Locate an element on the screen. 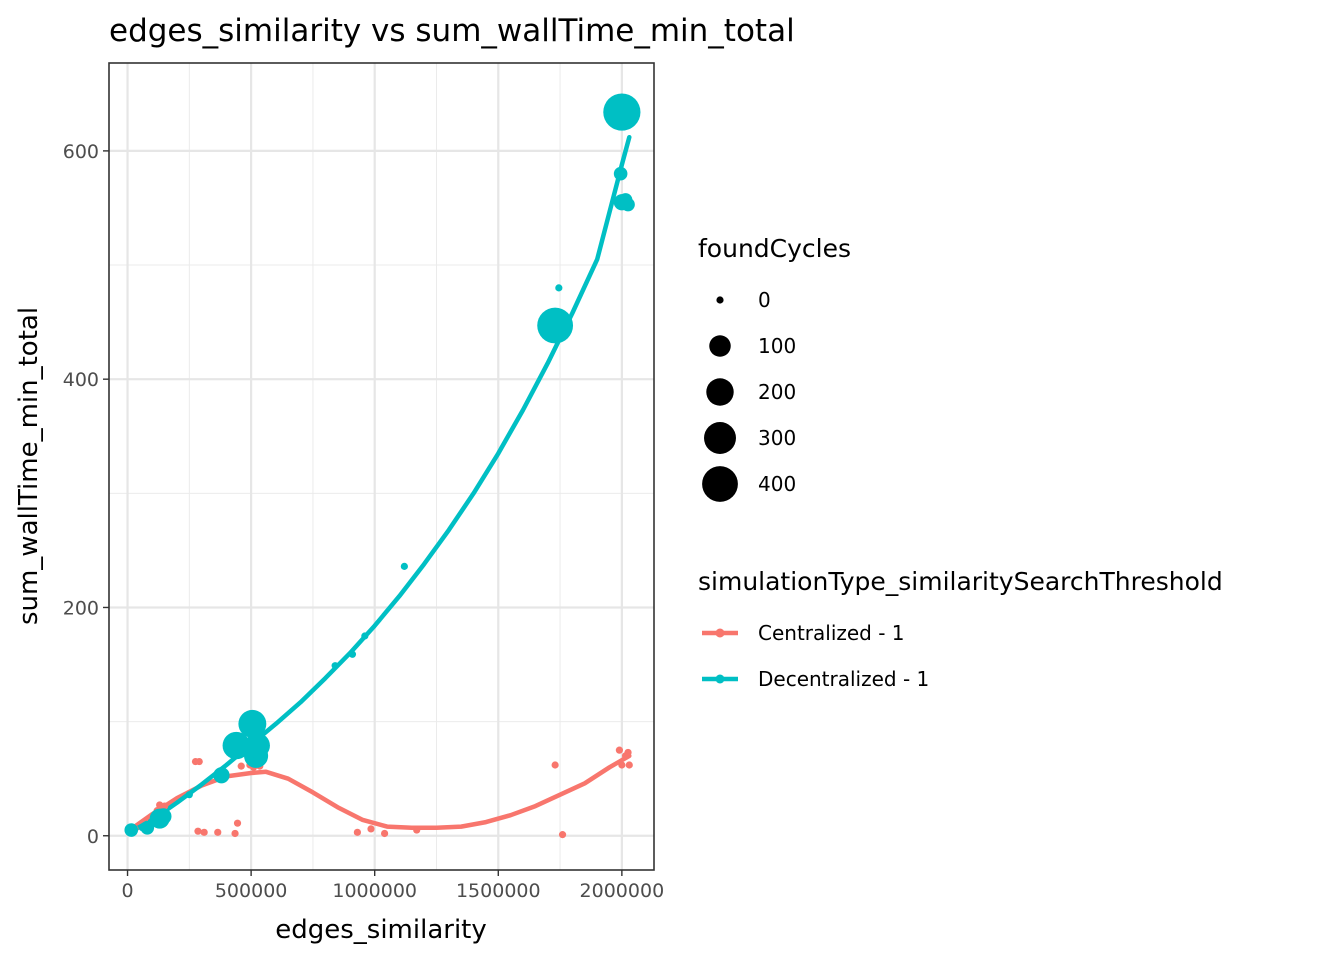 This screenshot has width=1344, height=960. size-legend: foundCycles 0 100 200 300 400 is located at coordinates (774, 368).